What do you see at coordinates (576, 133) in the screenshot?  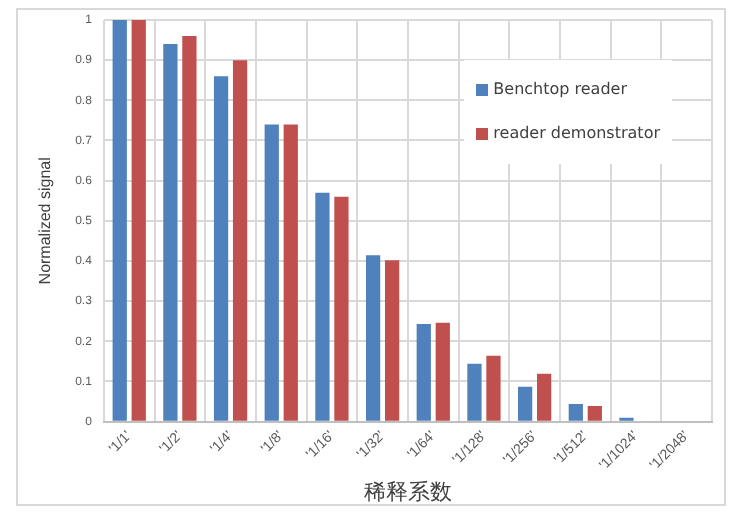 I see `legend-label: reader demonstrator` at bounding box center [576, 133].